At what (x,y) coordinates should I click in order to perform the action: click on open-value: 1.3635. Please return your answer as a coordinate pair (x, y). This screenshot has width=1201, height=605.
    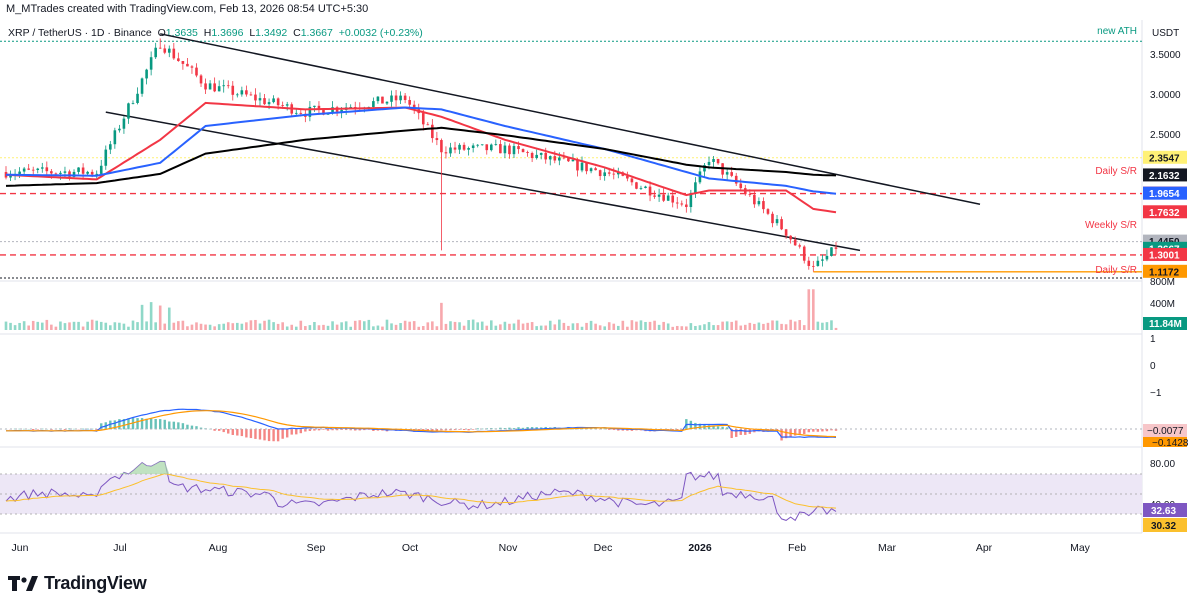
    Looking at the image, I should click on (181, 33).